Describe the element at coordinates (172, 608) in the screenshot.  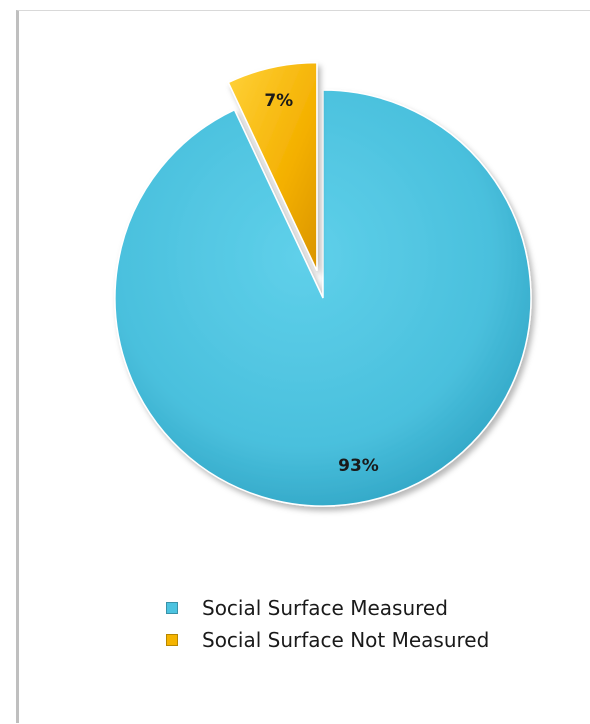
I see `legend-swatch-measured` at that location.